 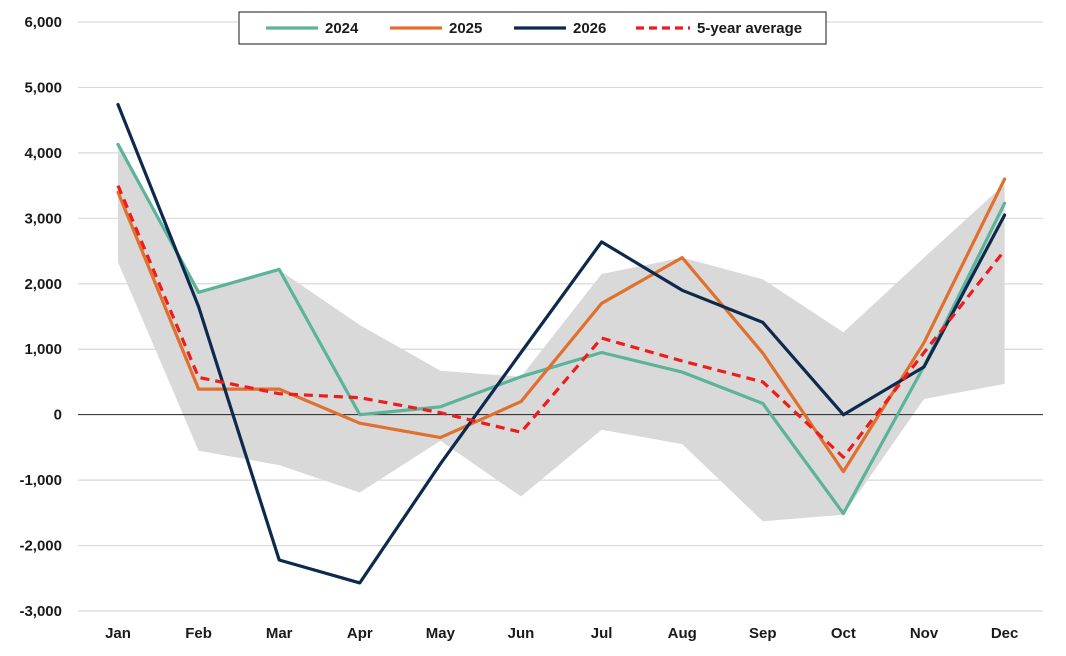 What do you see at coordinates (763, 633) in the screenshot?
I see `x-tick-label: Sep` at bounding box center [763, 633].